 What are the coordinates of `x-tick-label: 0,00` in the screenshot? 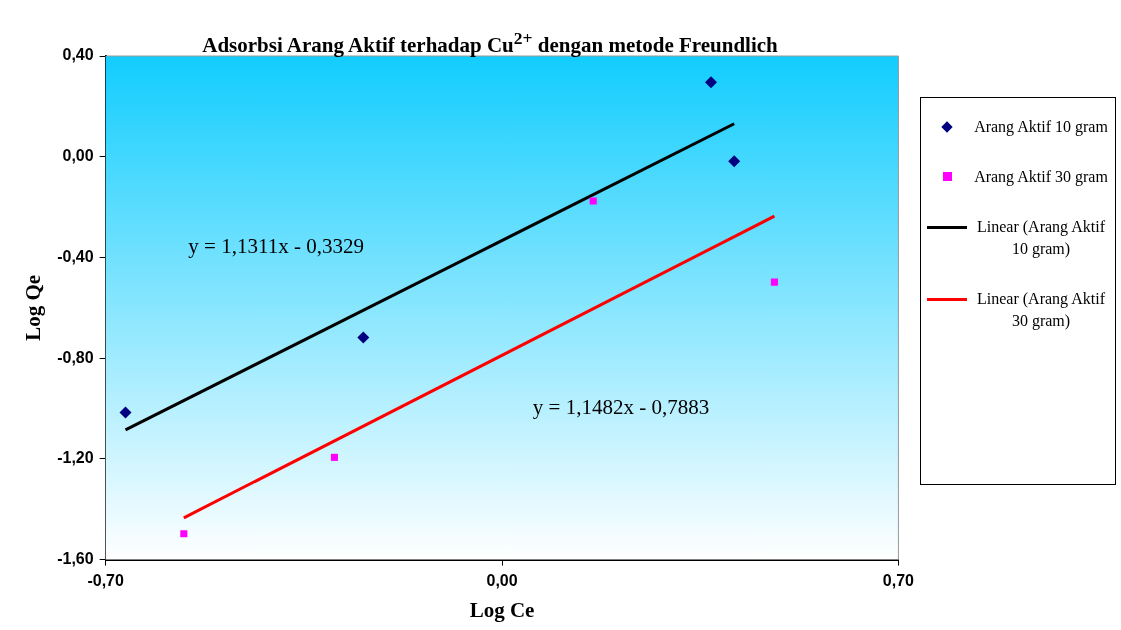 It's located at (502, 580).